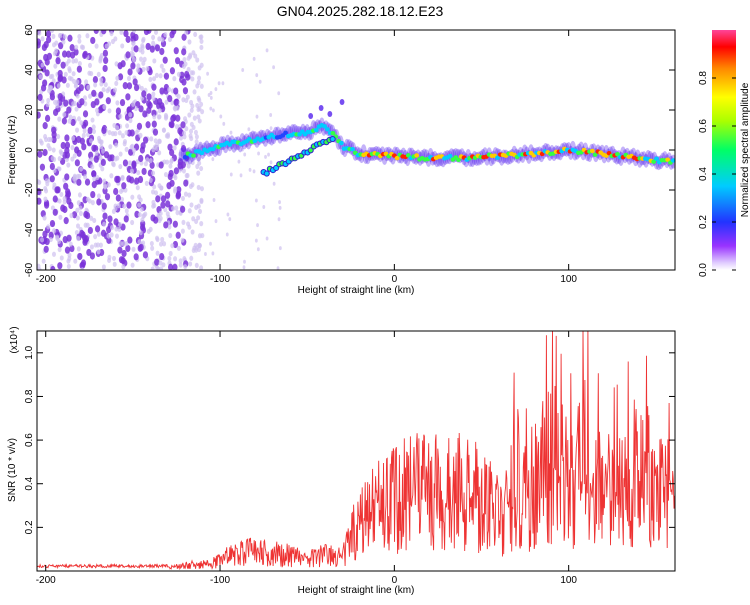 Image resolution: width=750 pixels, height=605 pixels. I want to click on colorbar-tick-label: 0.0, so click(703, 270).